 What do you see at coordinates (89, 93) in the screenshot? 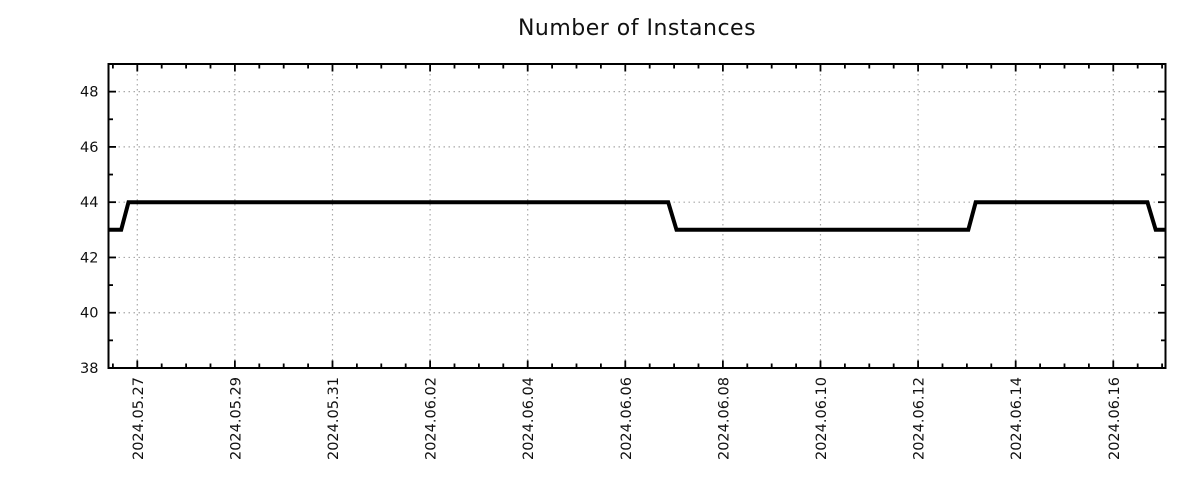
I see `y-tick-label: 48` at bounding box center [89, 93].